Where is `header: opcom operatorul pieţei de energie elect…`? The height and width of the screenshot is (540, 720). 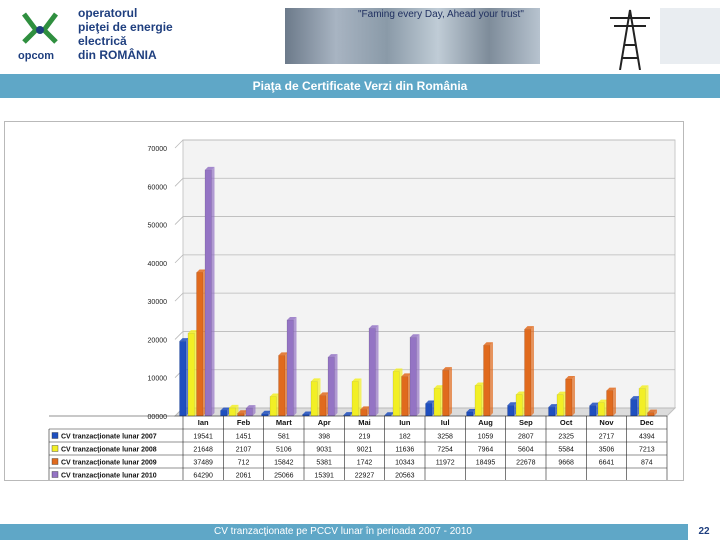 header: opcom operatorul pieţei de energie elect… is located at coordinates (360, 35).